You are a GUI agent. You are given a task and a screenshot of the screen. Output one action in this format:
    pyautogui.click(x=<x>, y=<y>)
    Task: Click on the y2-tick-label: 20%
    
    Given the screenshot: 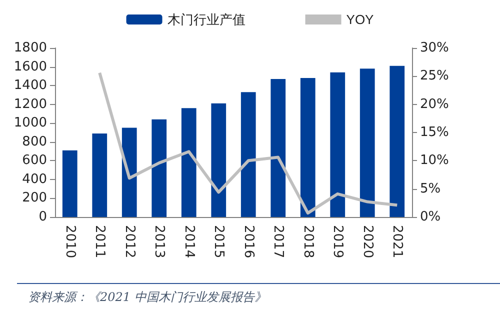 What is the action you would take?
    pyautogui.click(x=434, y=104)
    